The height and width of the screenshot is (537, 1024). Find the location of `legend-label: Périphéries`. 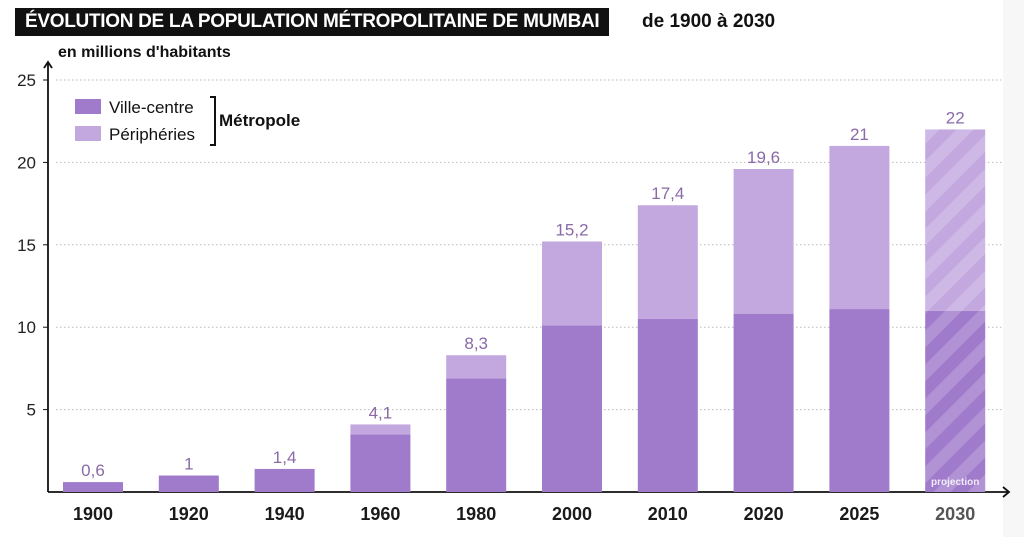

legend-label: Périphéries is located at coordinates (152, 134).